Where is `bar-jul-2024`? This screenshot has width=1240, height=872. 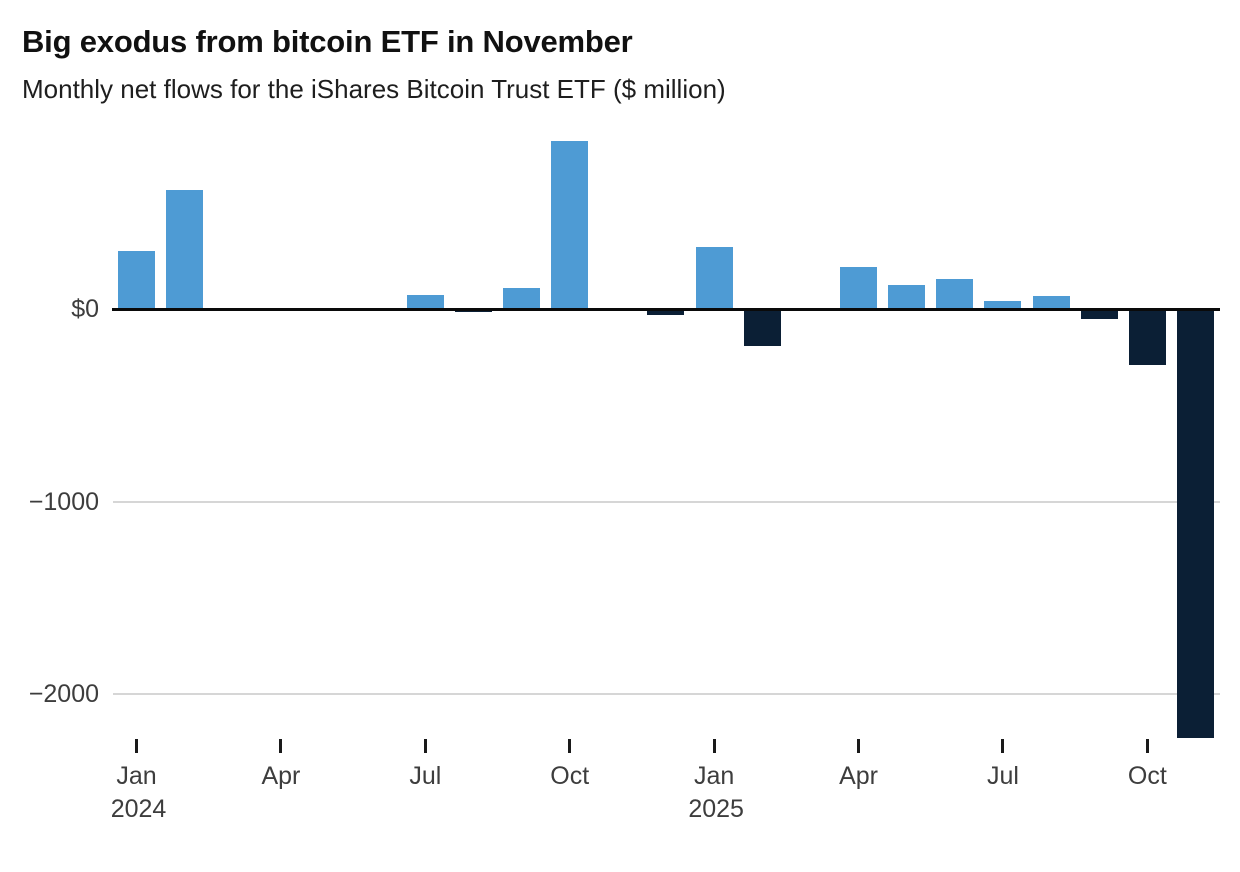 bar-jul-2024 is located at coordinates (425, 301).